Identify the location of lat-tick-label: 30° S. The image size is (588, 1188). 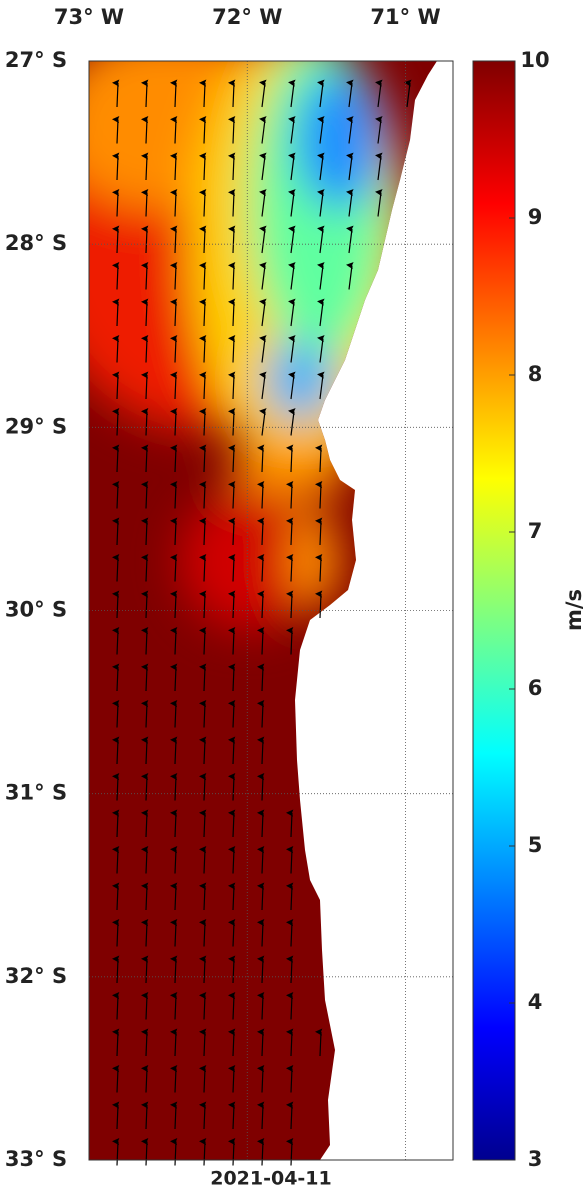
(36, 610).